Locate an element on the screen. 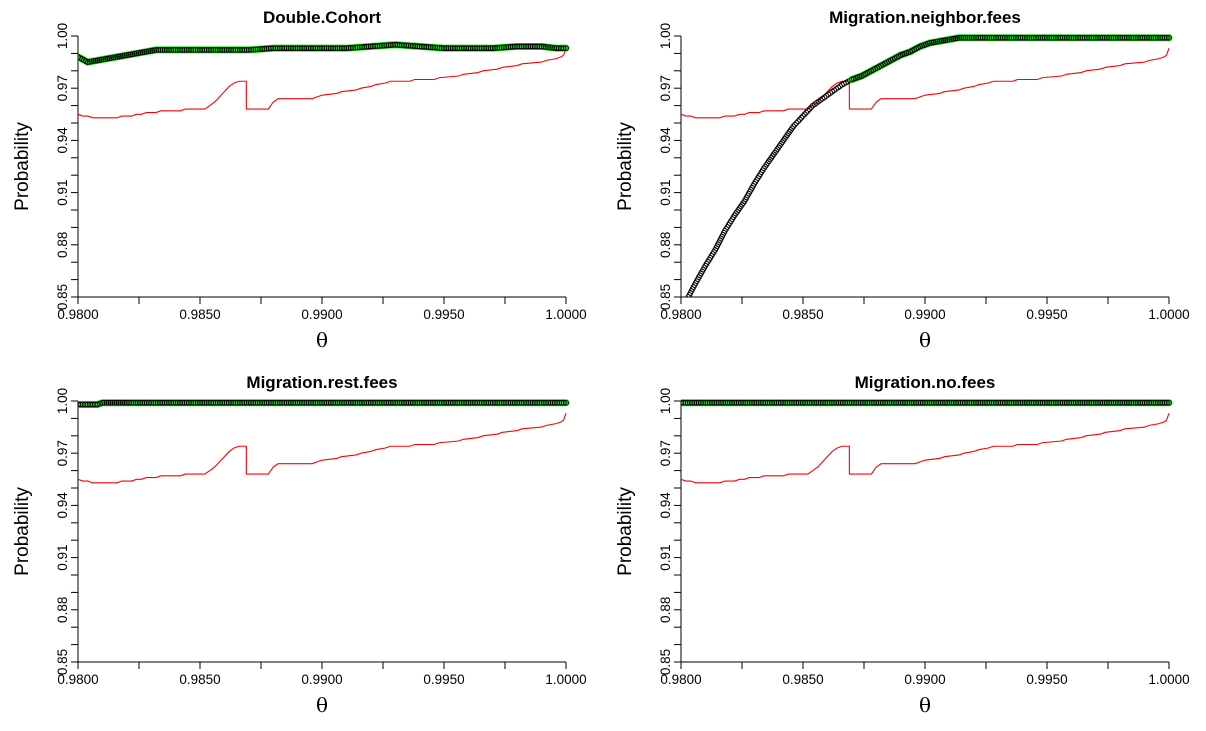 Image resolution: width=1206 pixels, height=731 pixels. panel-title: Migration.rest.fees is located at coordinates (321, 382).